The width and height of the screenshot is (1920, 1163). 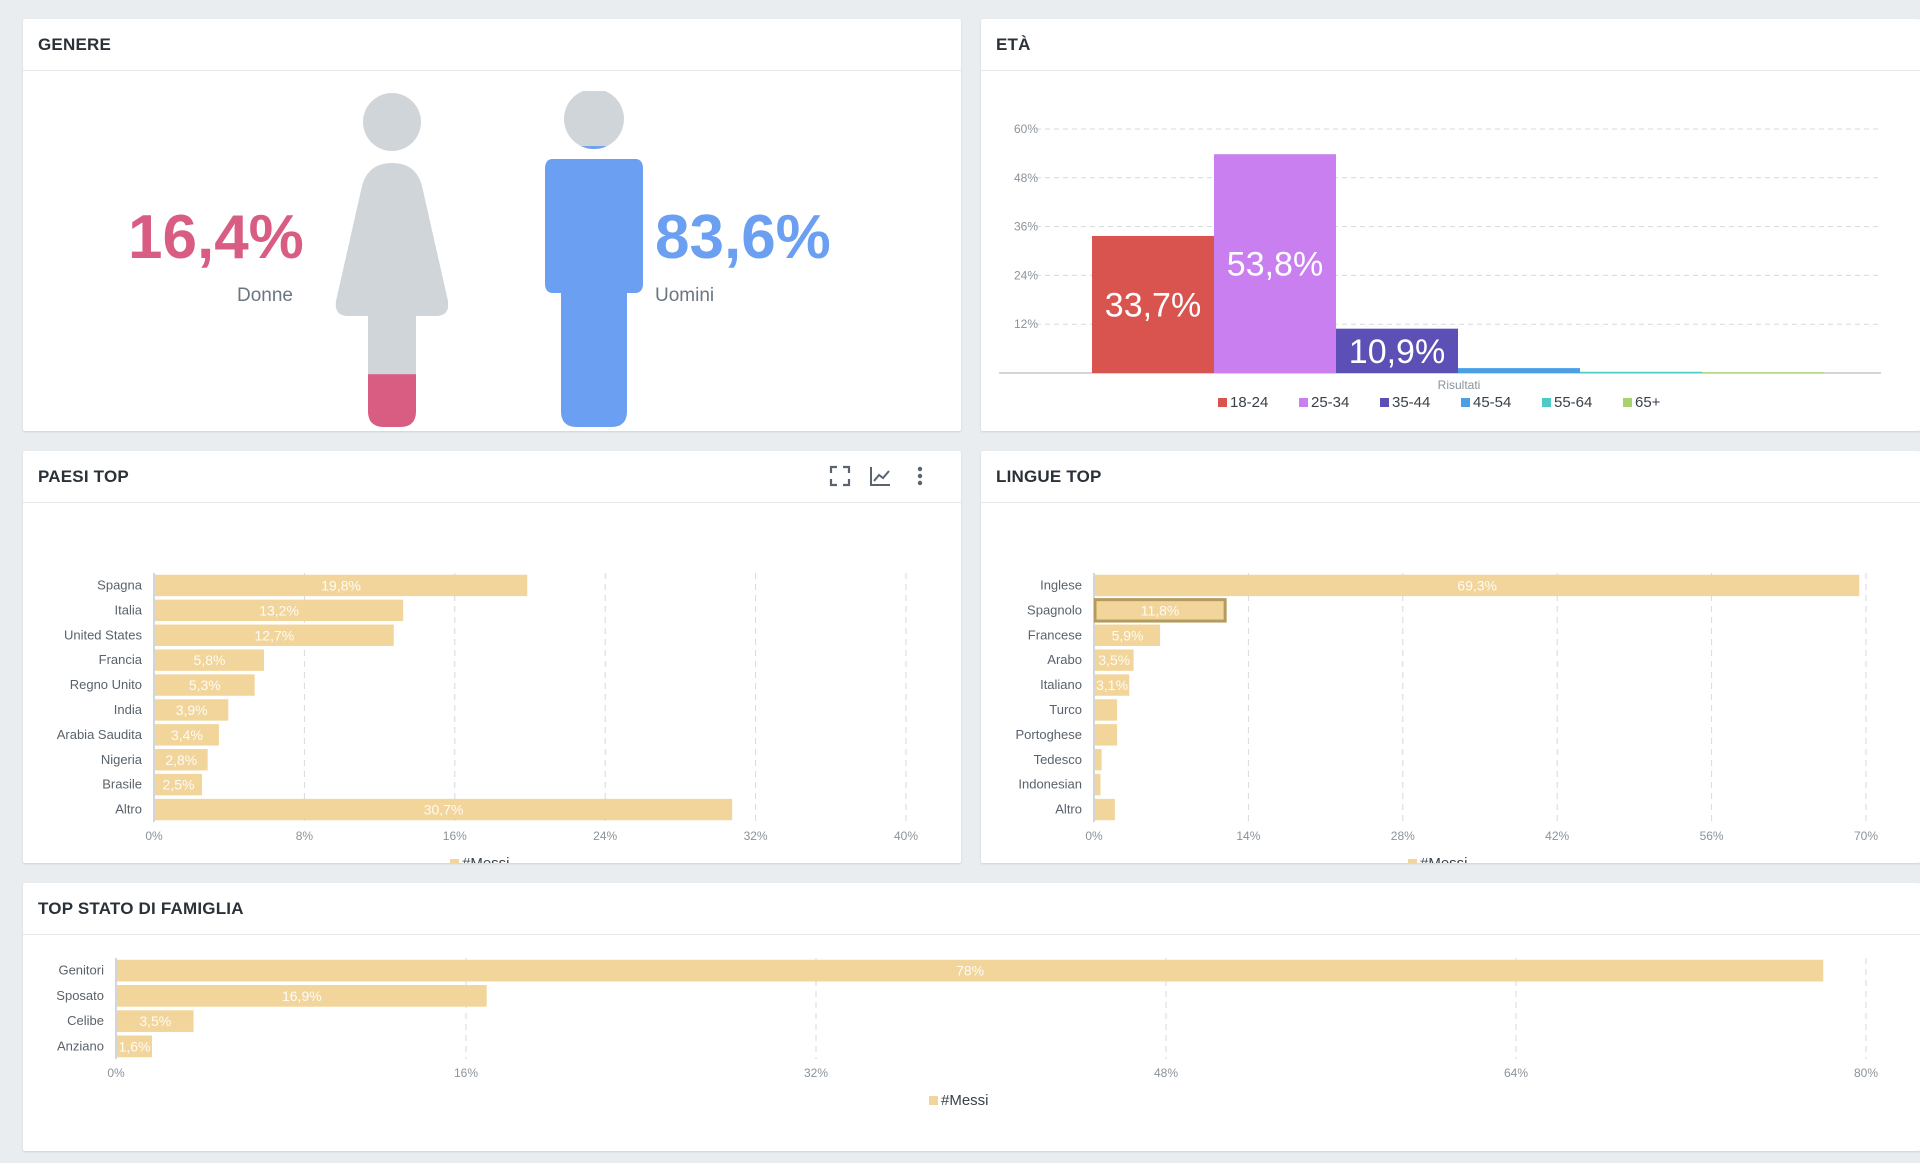 What do you see at coordinates (605, 836) in the screenshot?
I see `countries-tick-label: 24%` at bounding box center [605, 836].